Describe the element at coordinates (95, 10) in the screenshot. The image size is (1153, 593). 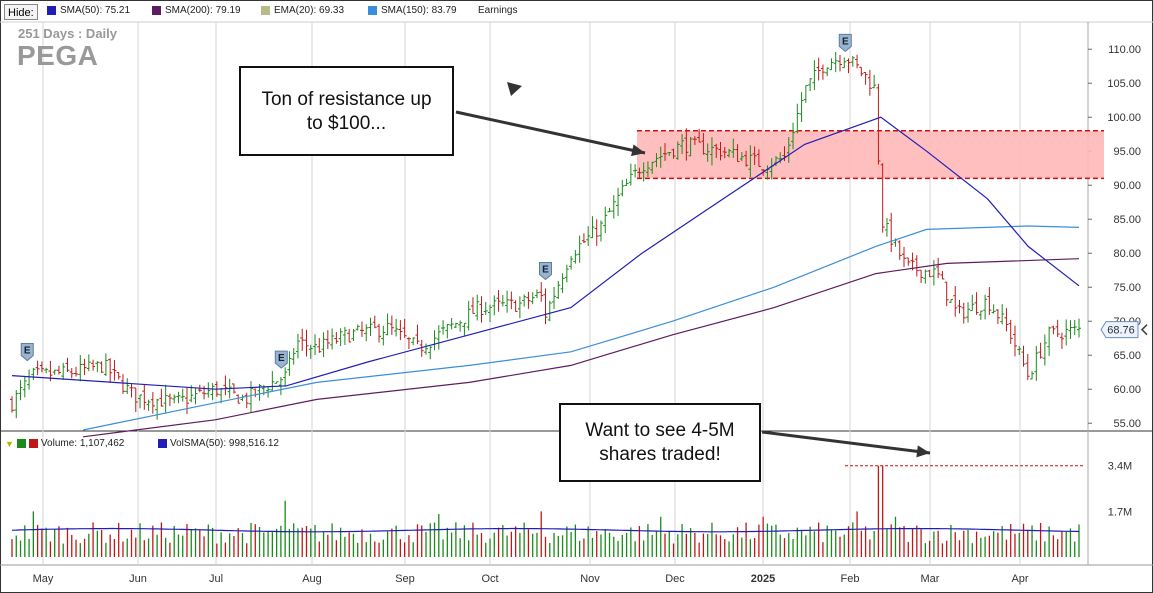
I see `legend-sma50-label: SMA(50): 75.21` at that location.